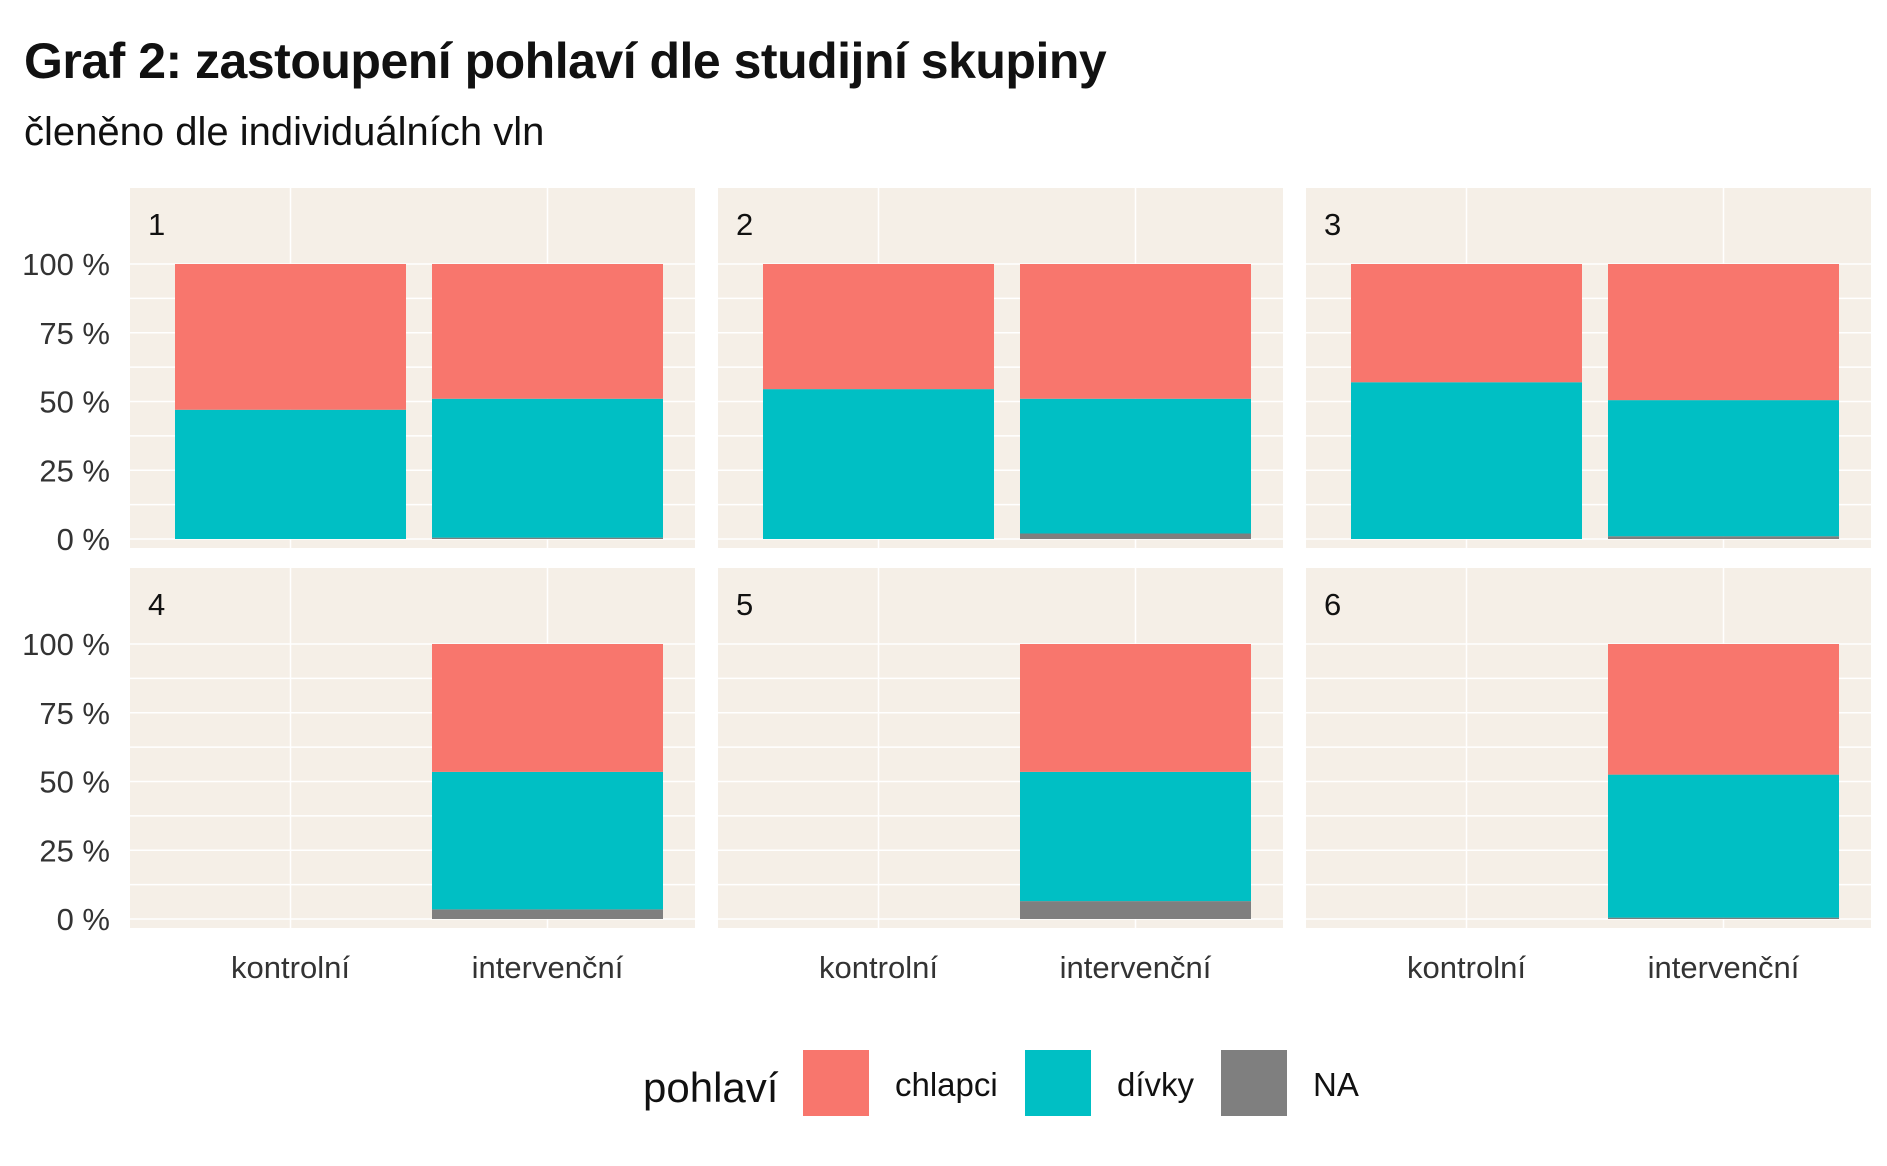 This screenshot has width=1887, height=1166. Describe the element at coordinates (290, 337) in the screenshot. I see `bar-segment-chlapci-facet1-kontrolni` at that location.